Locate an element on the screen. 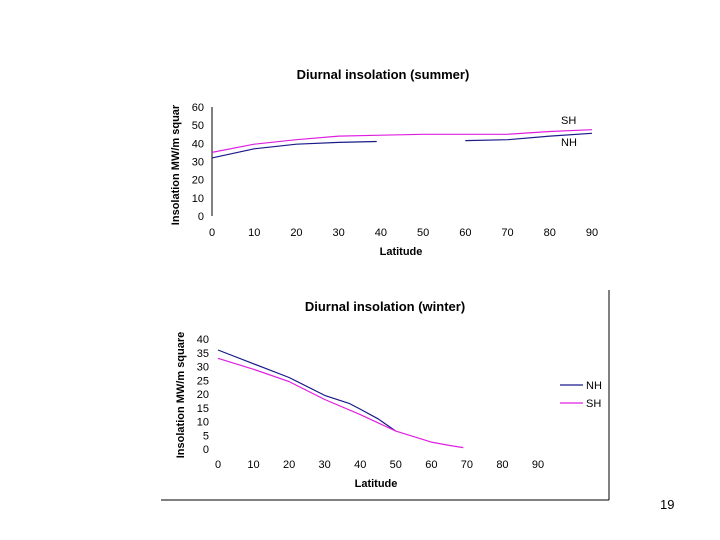 This screenshot has height=540, width=720. page-number: 19 is located at coordinates (667, 504).